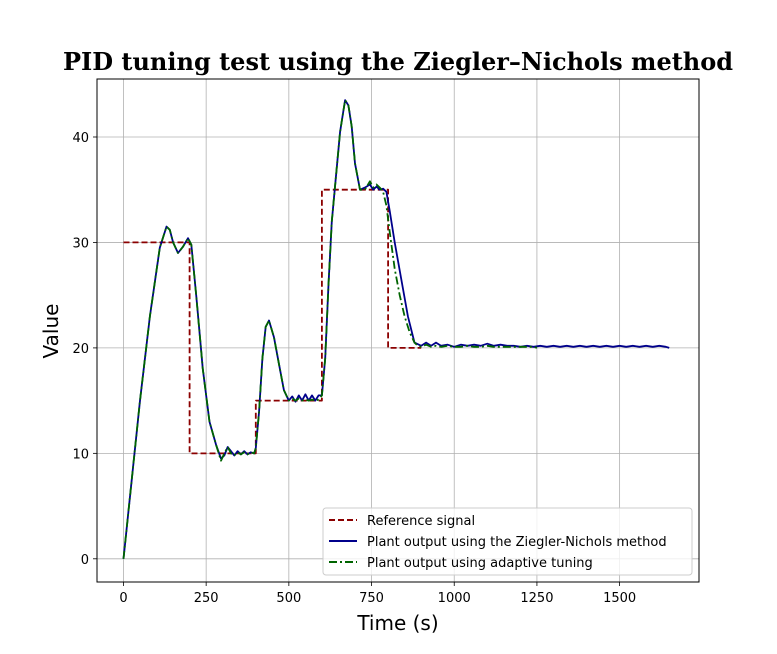 The image size is (777, 654). I want to click on y-tick-label: 30, so click(80, 243).